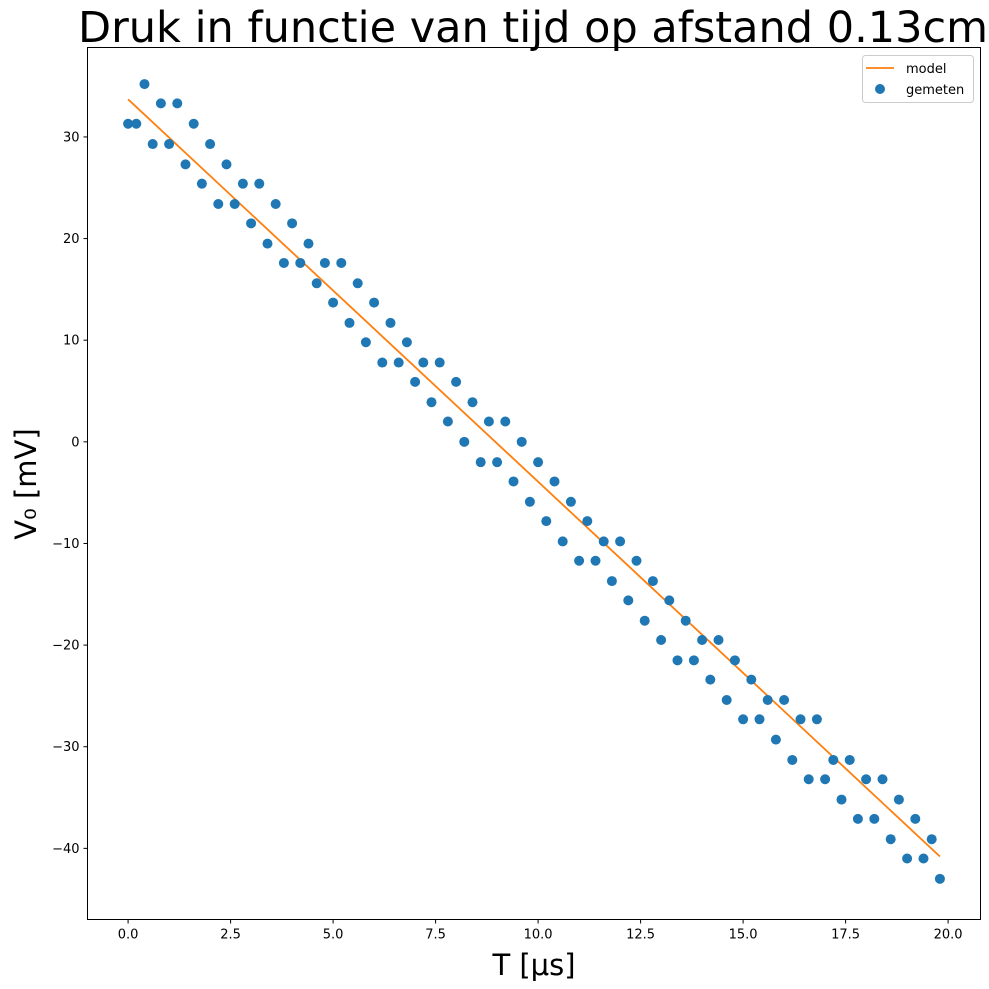 This screenshot has height=989, width=989. What do you see at coordinates (230, 935) in the screenshot?
I see `x-tick-label: 2.5` at bounding box center [230, 935].